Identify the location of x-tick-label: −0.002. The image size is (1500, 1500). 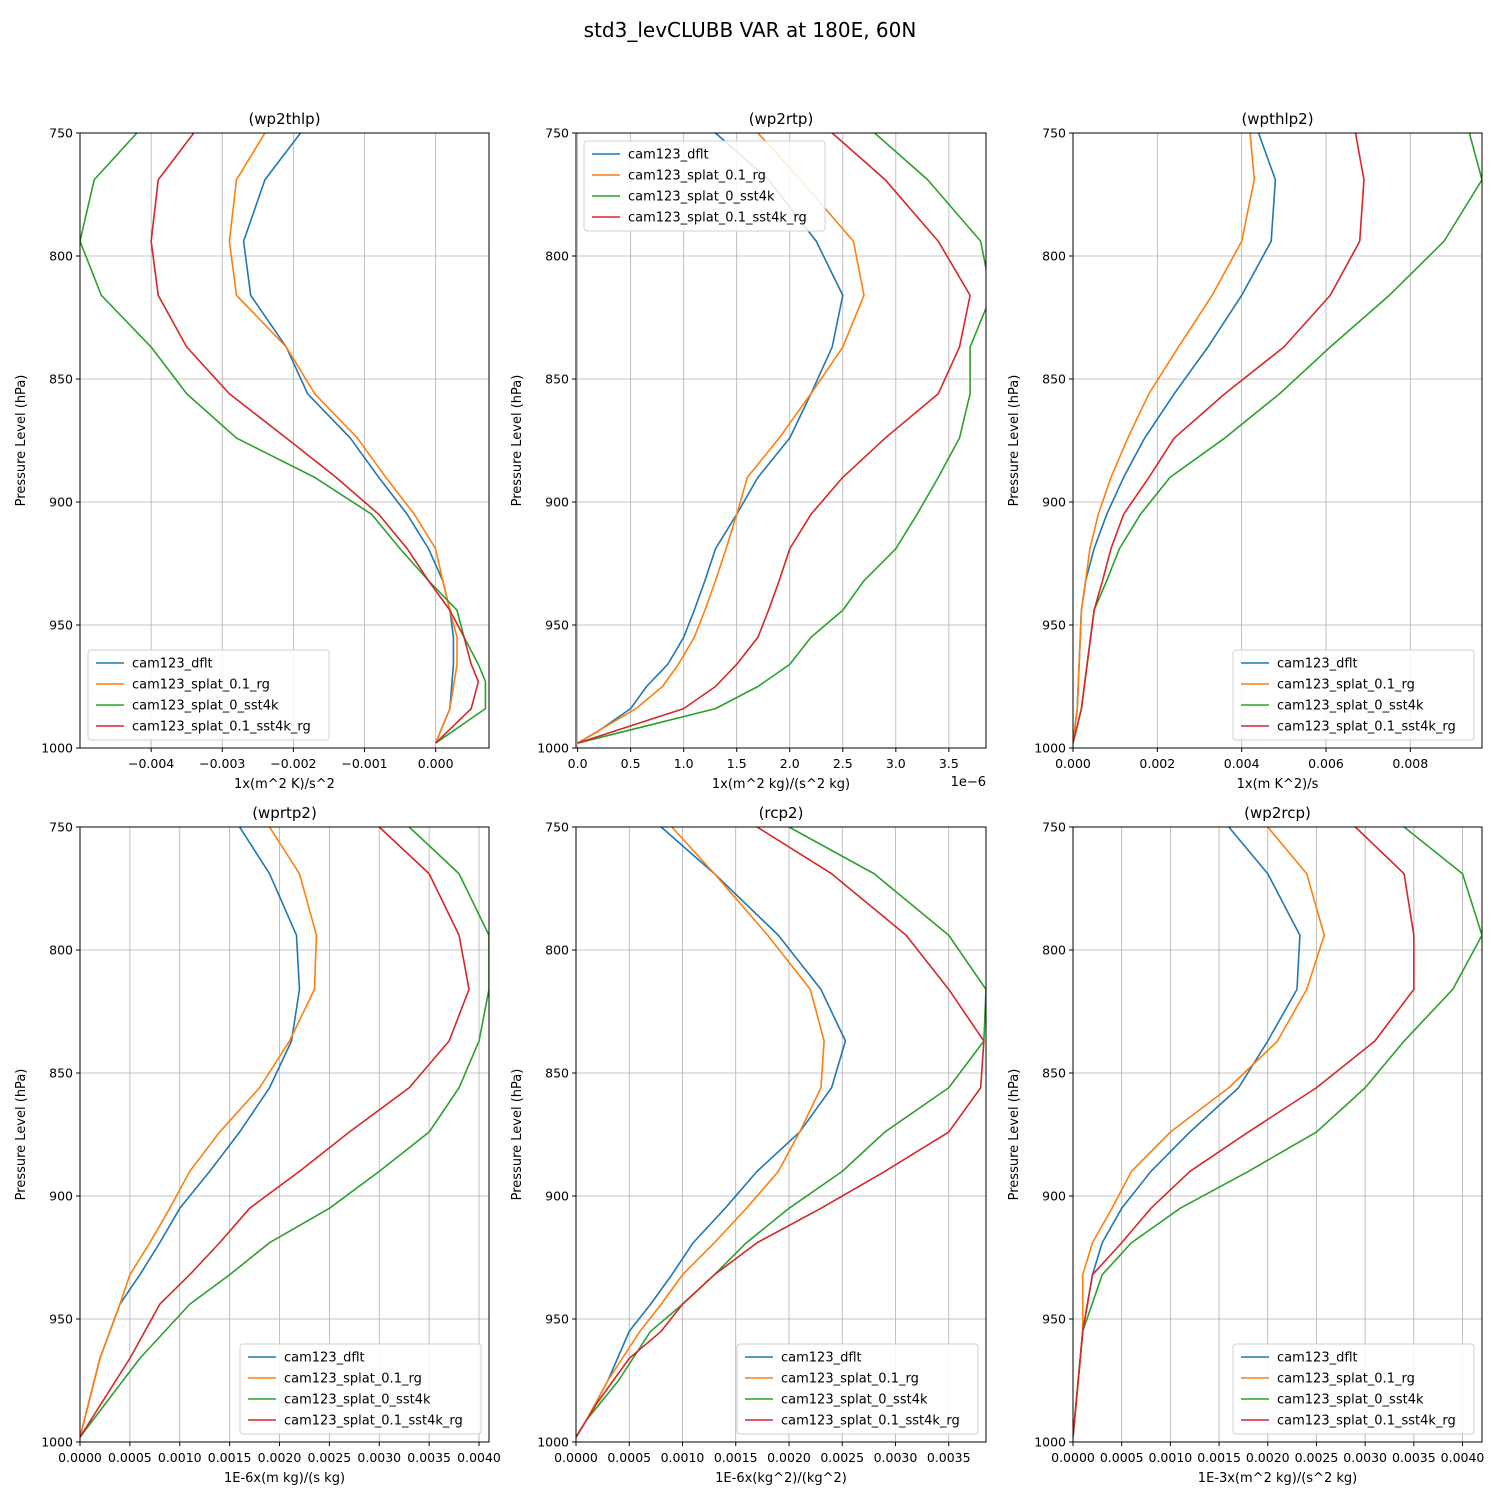
(293, 763).